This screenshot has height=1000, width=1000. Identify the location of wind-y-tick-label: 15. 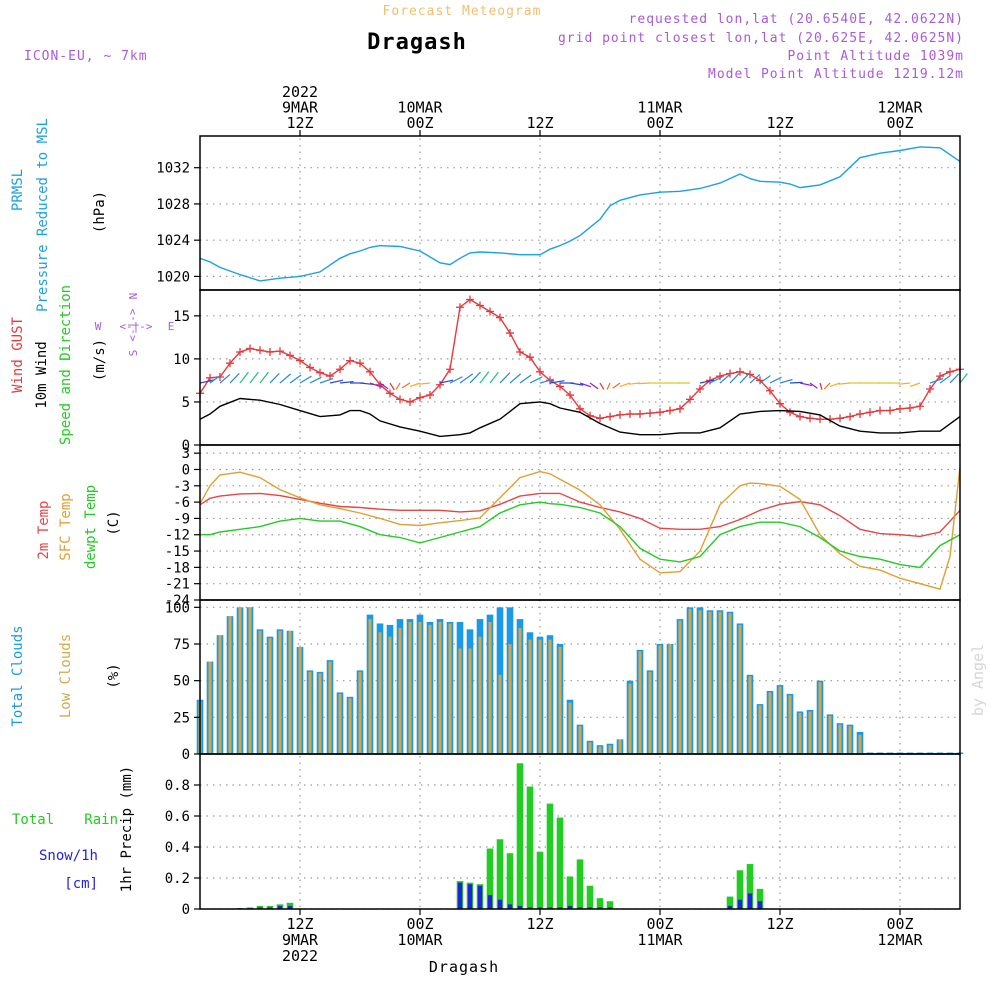
(181, 317).